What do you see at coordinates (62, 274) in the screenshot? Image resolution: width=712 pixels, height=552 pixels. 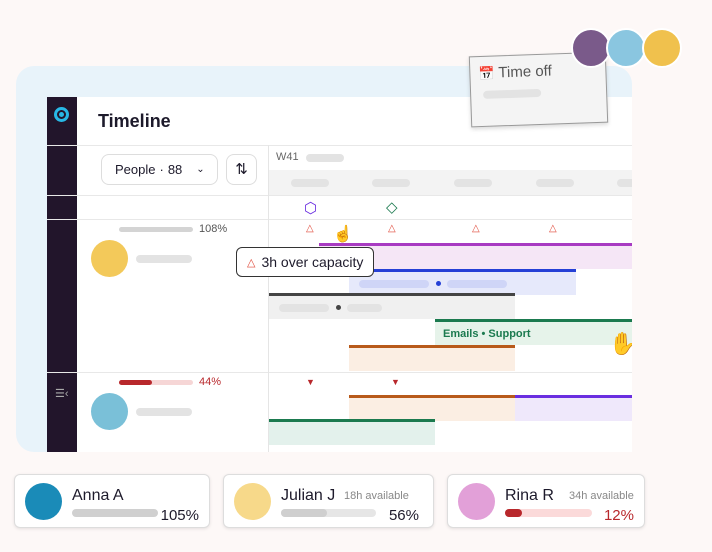 I see `sidebar: ☰‹` at bounding box center [62, 274].